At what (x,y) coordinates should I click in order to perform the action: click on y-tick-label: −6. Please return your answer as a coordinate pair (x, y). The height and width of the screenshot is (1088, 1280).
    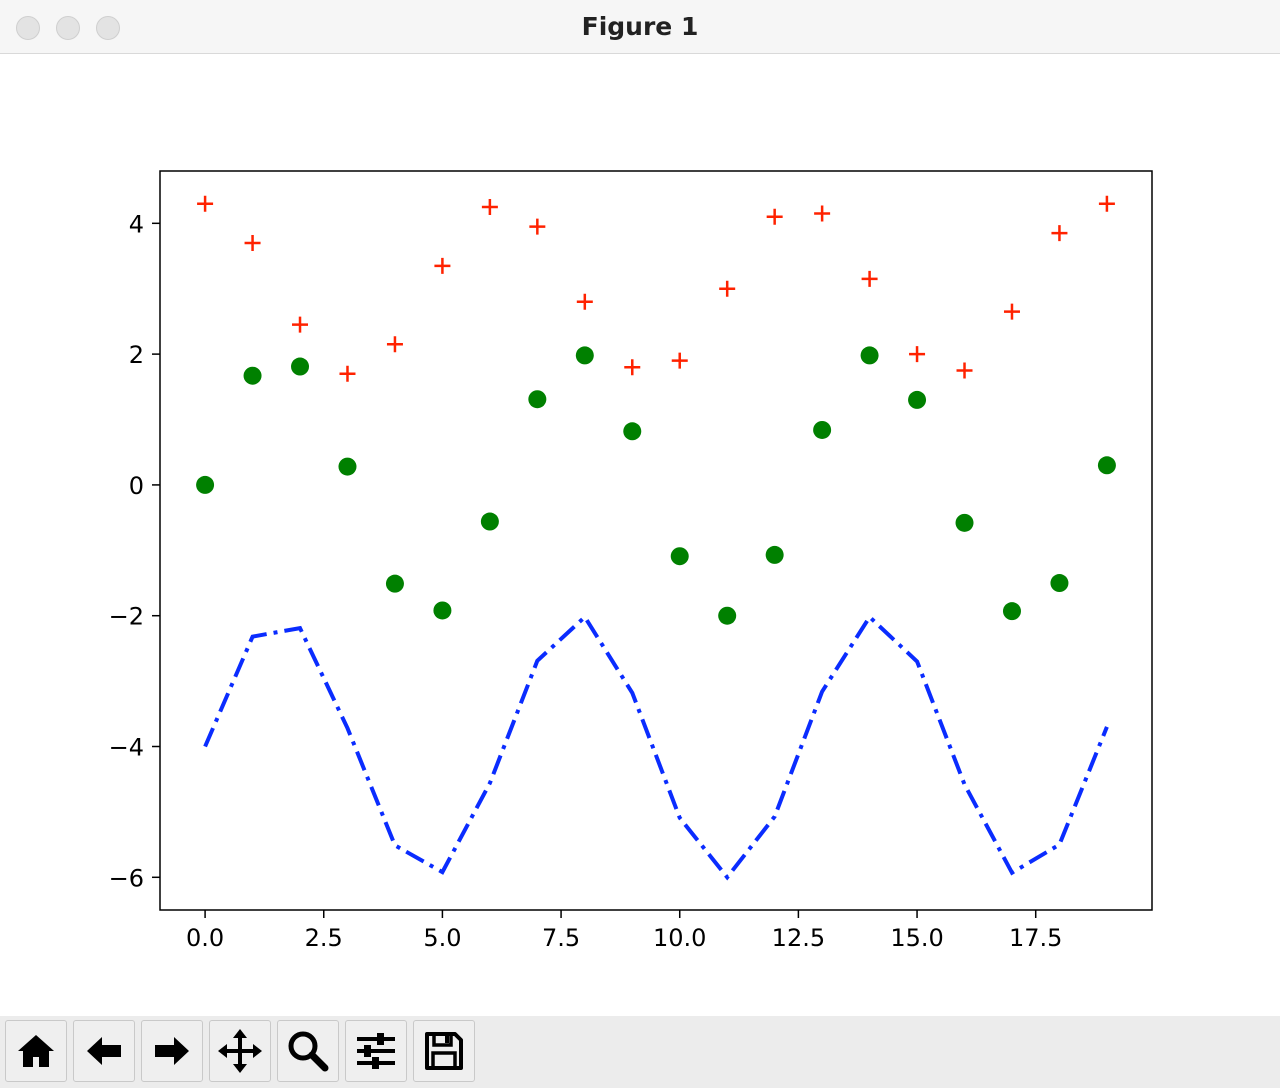
    Looking at the image, I should click on (126, 878).